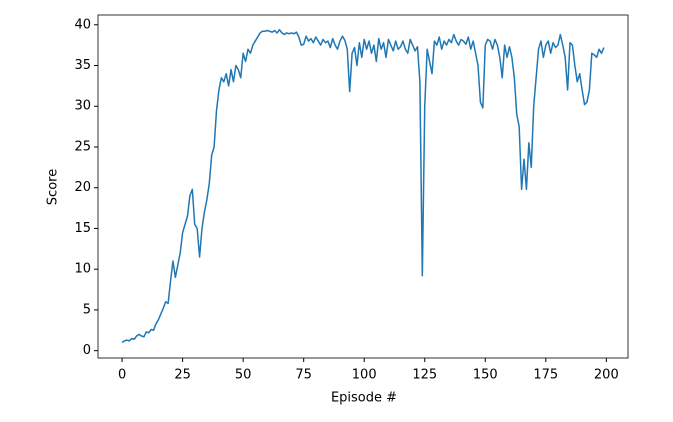  Describe the element at coordinates (82, 65) in the screenshot. I see `y-tick-label: 35` at that location.